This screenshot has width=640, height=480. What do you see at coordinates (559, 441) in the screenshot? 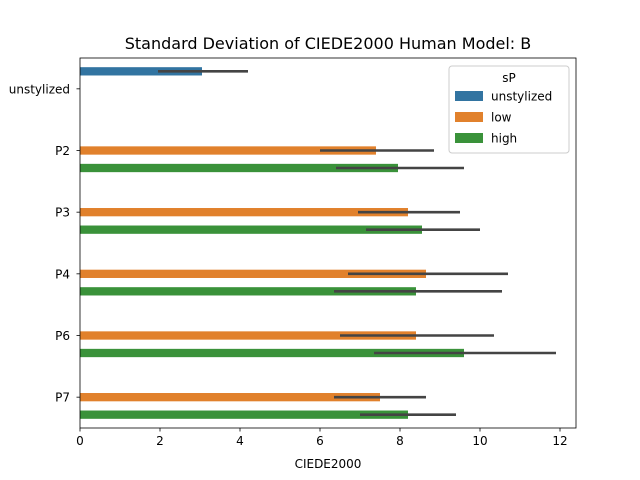
I see `x-tick-label: 12` at bounding box center [559, 441].